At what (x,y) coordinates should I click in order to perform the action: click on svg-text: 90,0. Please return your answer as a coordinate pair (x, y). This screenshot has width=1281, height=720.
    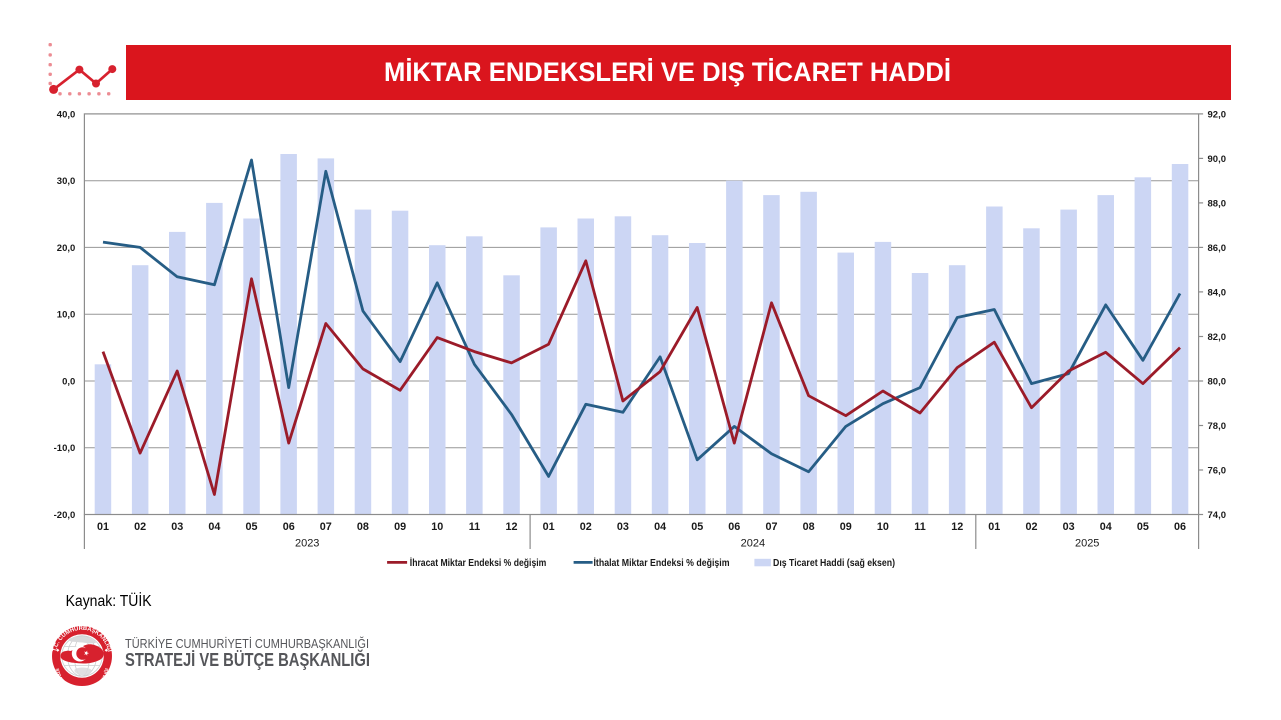
    Looking at the image, I should click on (1217, 159).